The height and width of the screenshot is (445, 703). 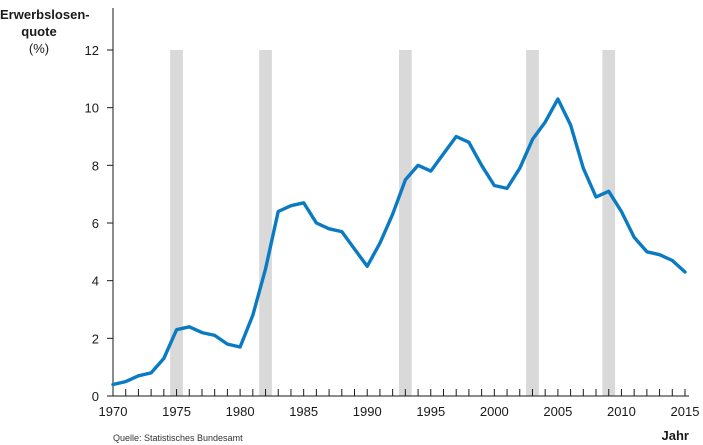 What do you see at coordinates (95, 165) in the screenshot?
I see `y-tick-label-8: 8` at bounding box center [95, 165].